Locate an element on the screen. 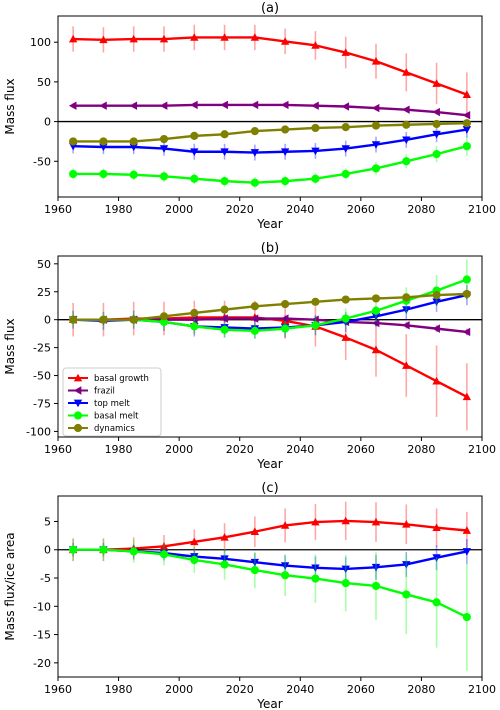 The image size is (500, 710). x-tick-label: 2100 is located at coordinates (482, 209).